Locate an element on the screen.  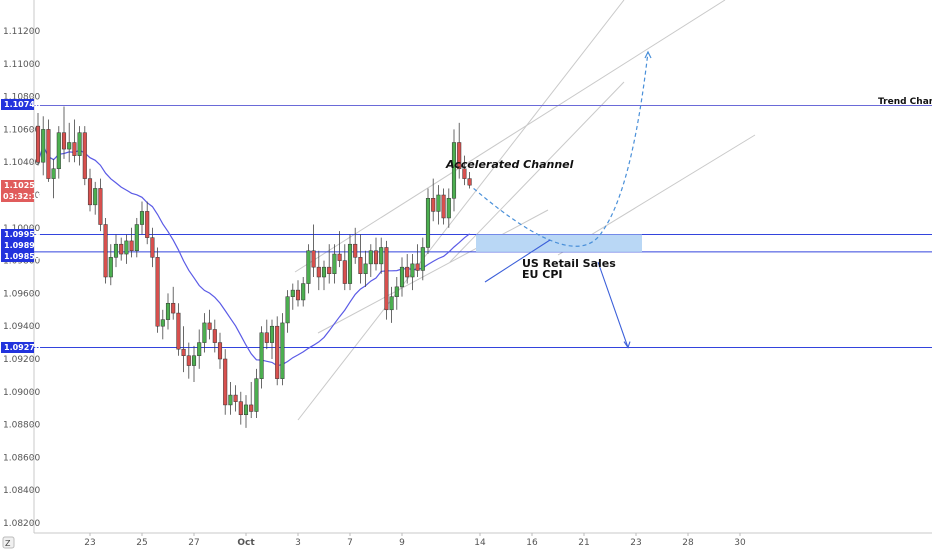
y-tick-label: 1.10400 is located at coordinates (21, 163).